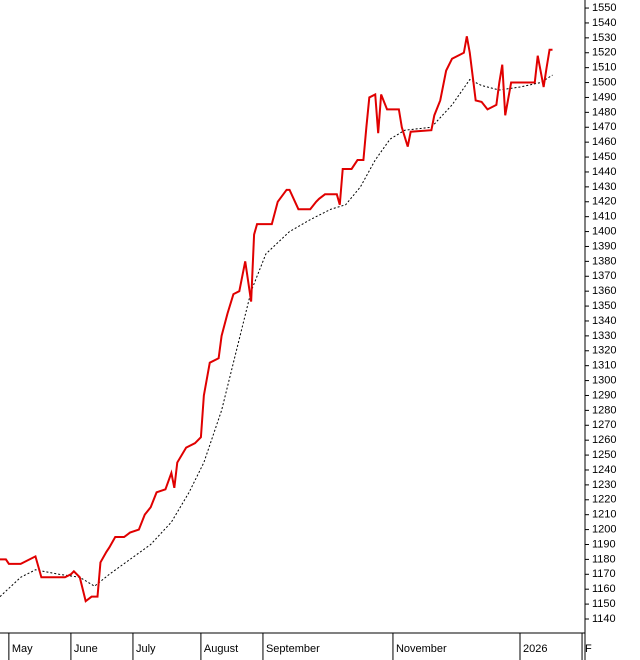  Describe the element at coordinates (604, 455) in the screenshot. I see `y-tick-label: 1250` at that location.